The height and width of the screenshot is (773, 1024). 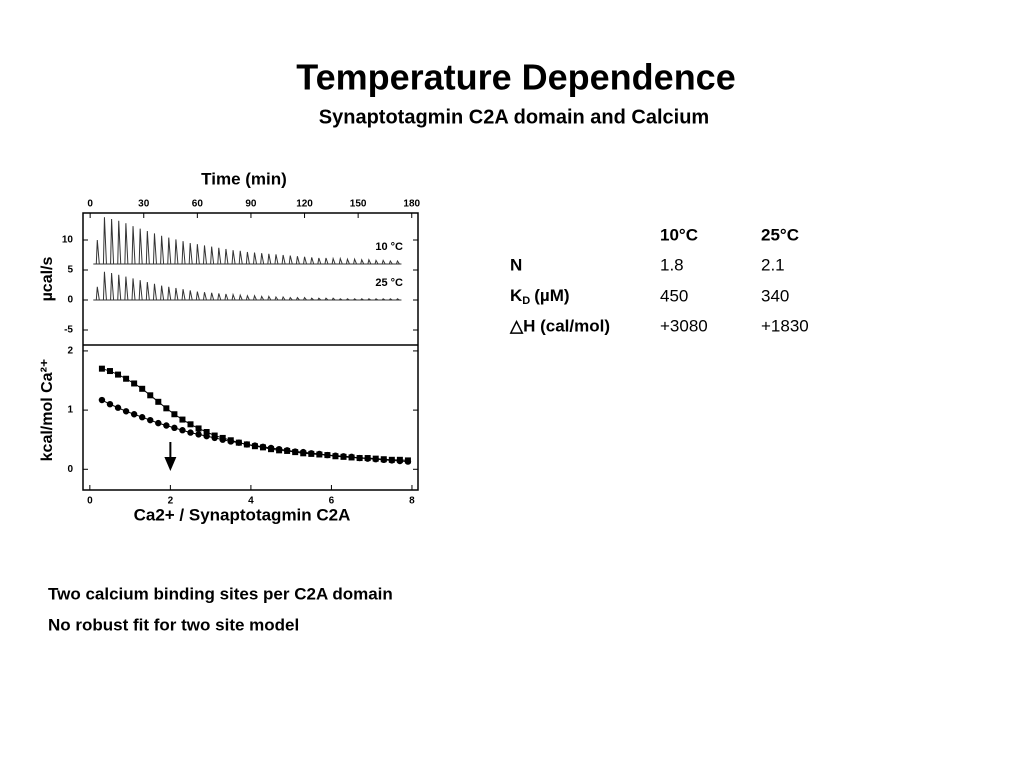 What do you see at coordinates (198, 204) in the screenshot?
I see `x-tick-label: 60` at bounding box center [198, 204].